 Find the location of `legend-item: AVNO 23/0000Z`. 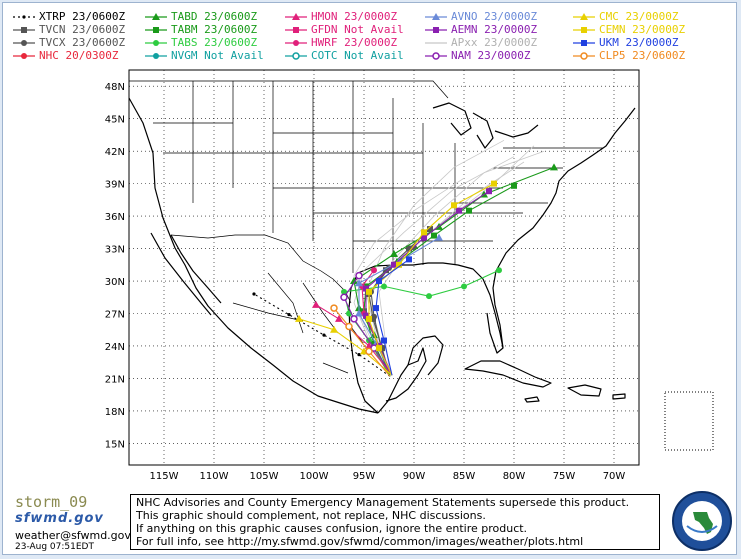

legend-item: AVNO 23/0000Z is located at coordinates (493, 17).